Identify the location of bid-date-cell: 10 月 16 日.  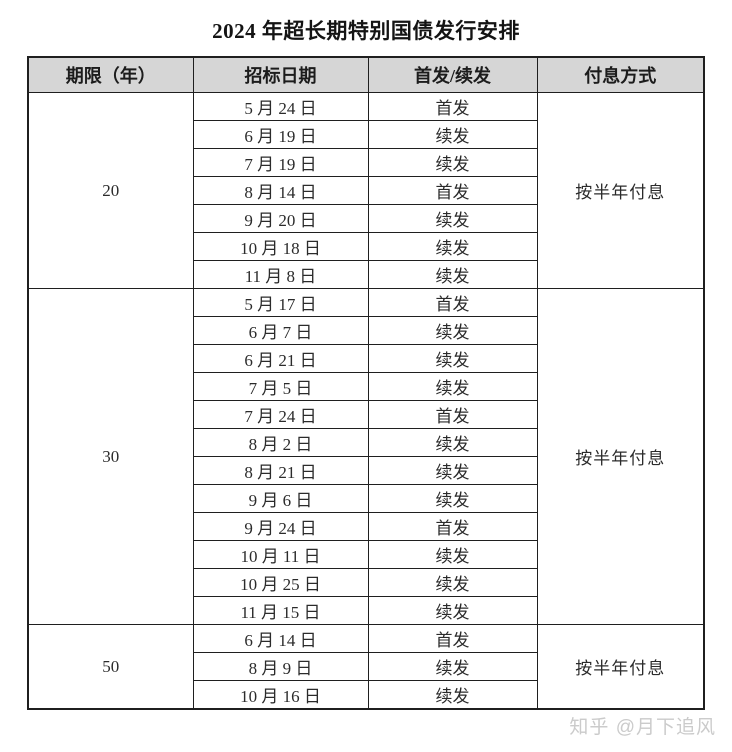
(280, 695).